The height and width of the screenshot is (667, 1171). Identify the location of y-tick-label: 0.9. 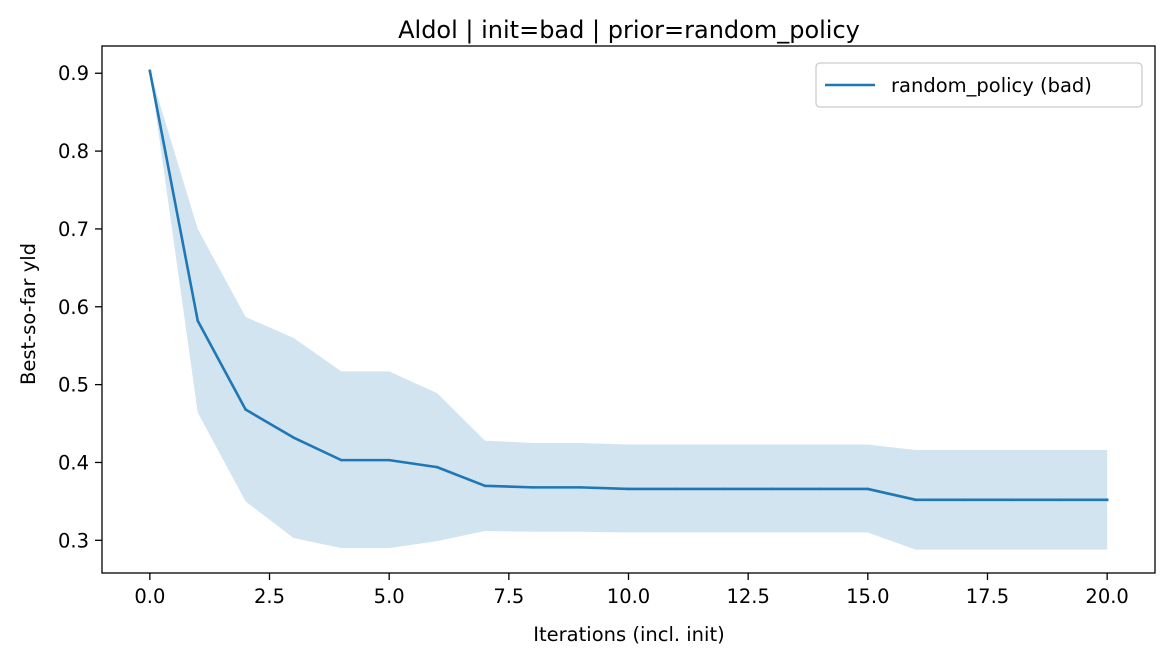
(73, 73).